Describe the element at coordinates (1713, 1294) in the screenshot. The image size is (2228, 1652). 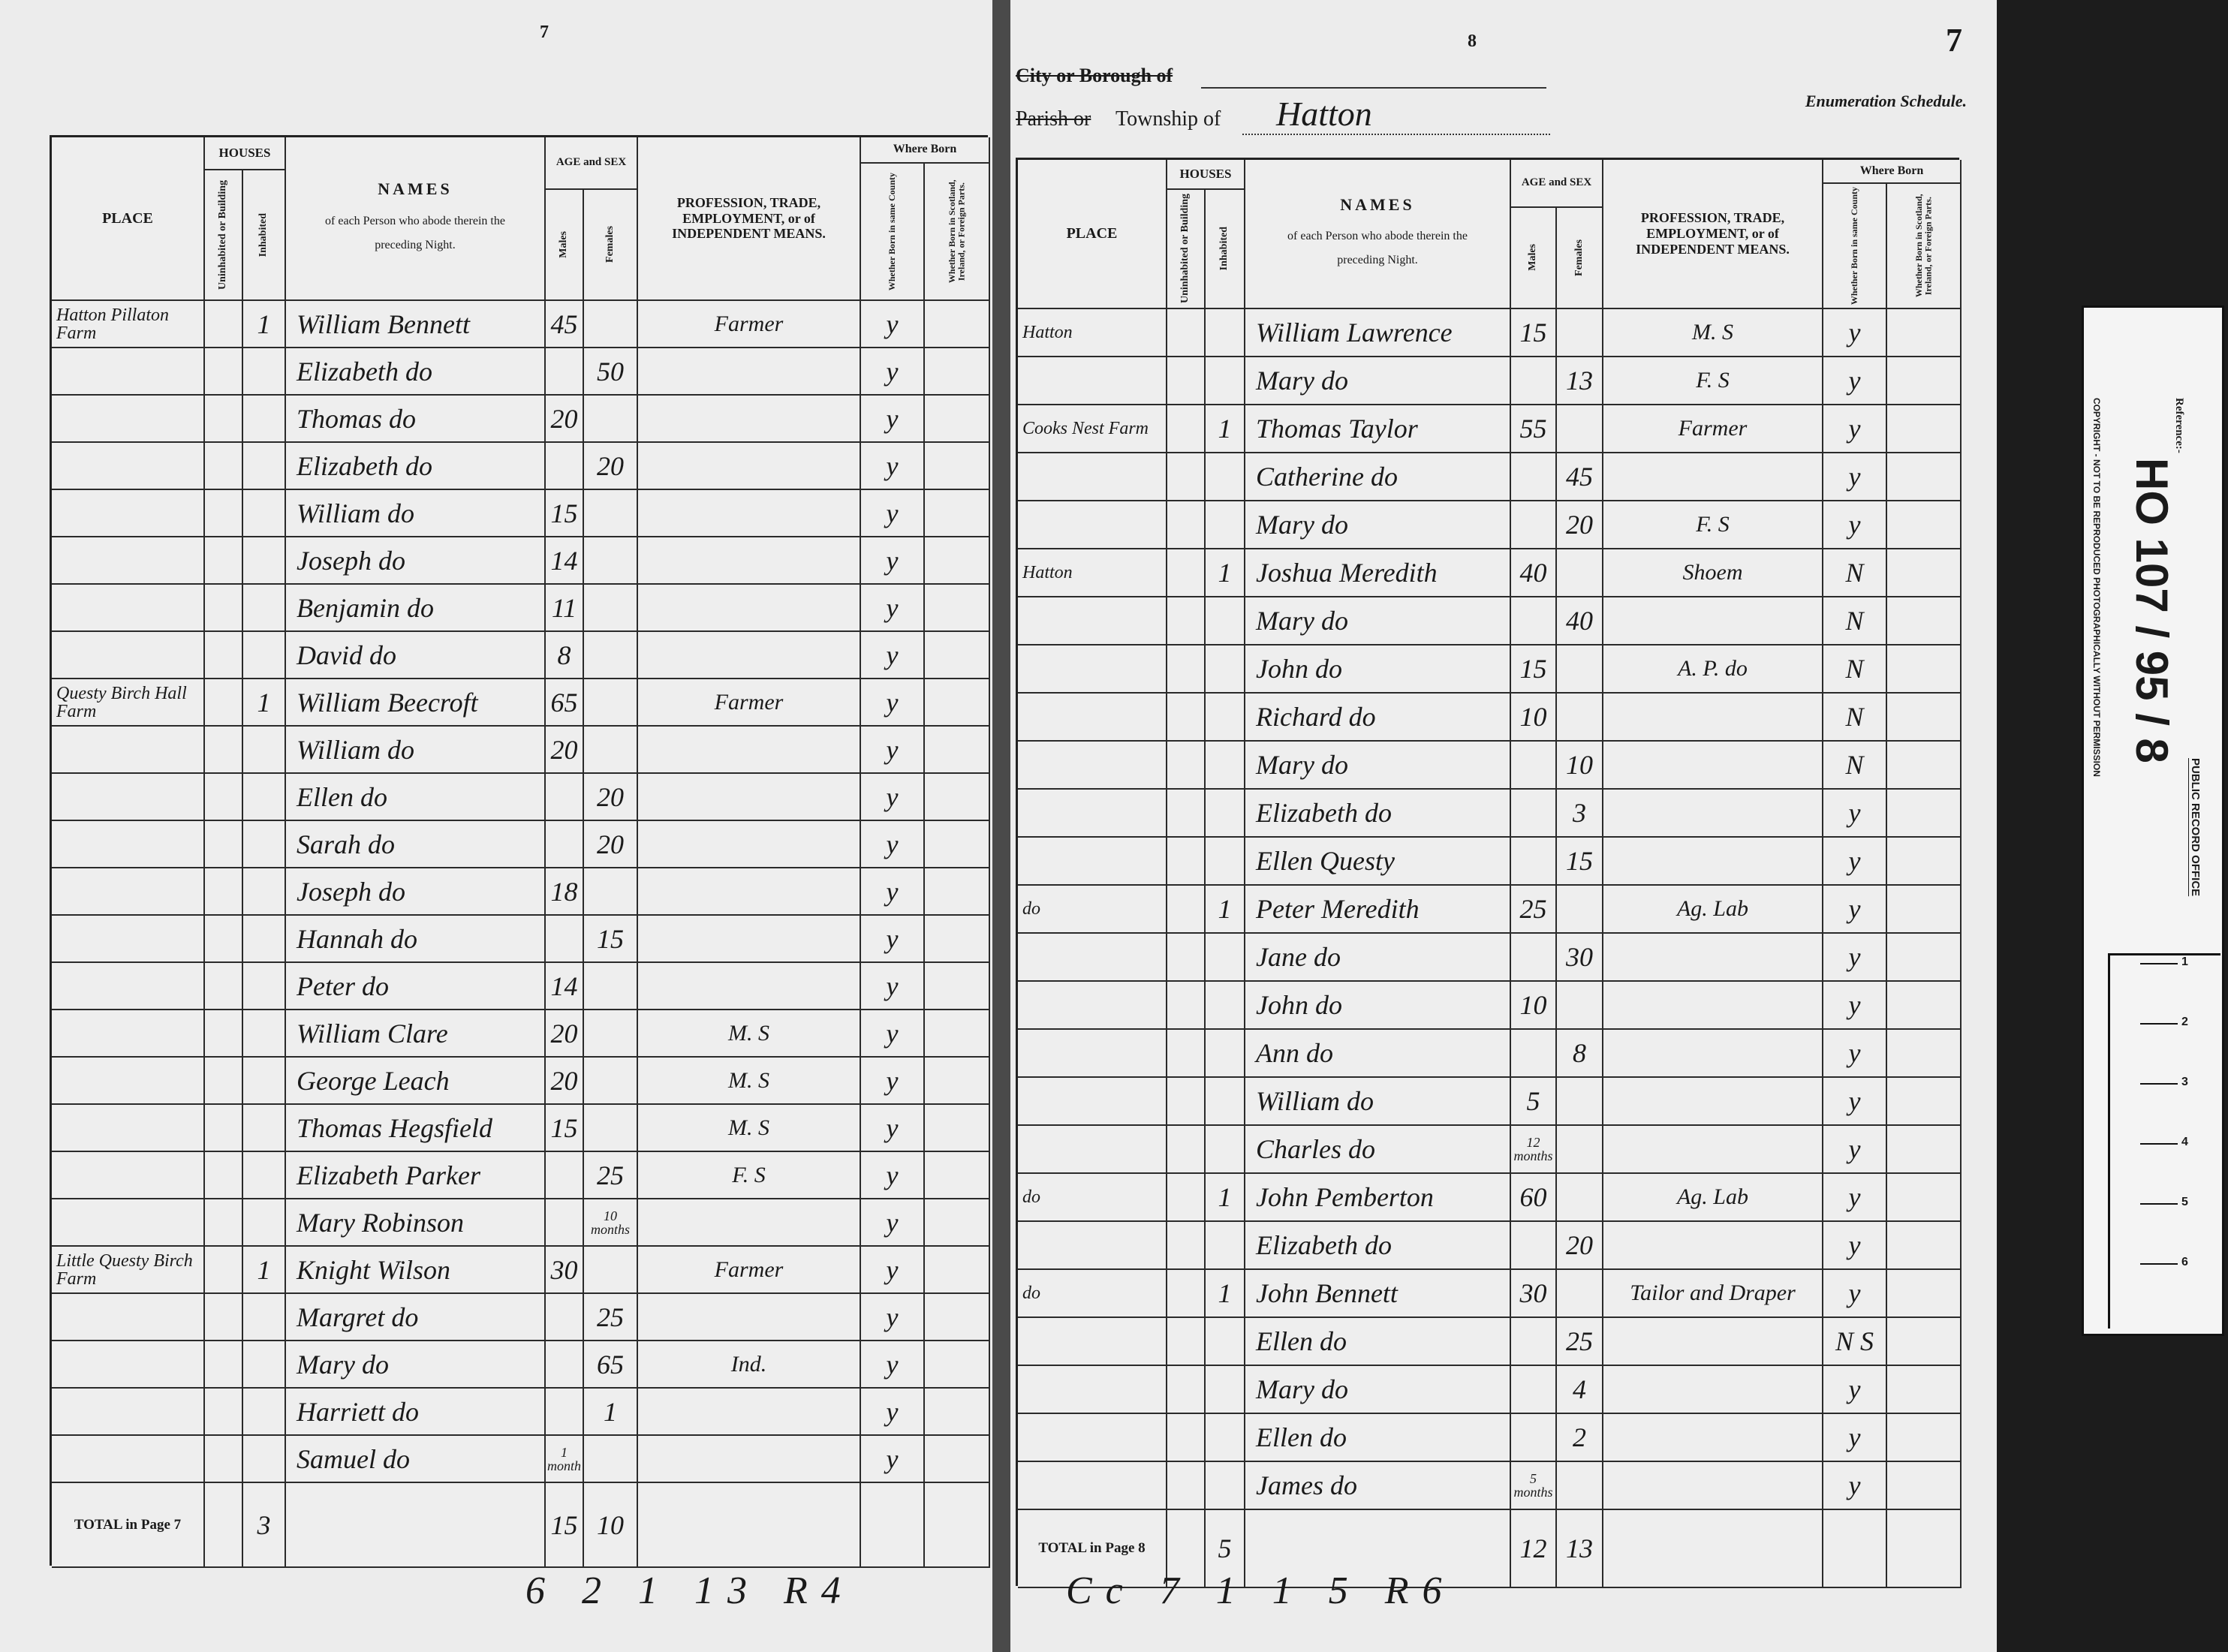
I see `profession-cell: Tailor and Draper` at that location.